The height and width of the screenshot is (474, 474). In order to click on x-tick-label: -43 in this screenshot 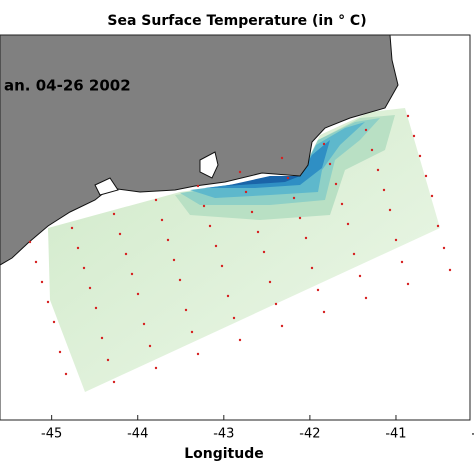, I will do `click(223, 434)`.